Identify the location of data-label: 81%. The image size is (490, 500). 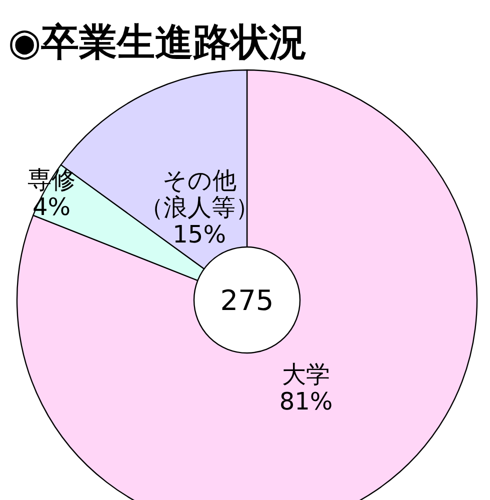
(306, 401).